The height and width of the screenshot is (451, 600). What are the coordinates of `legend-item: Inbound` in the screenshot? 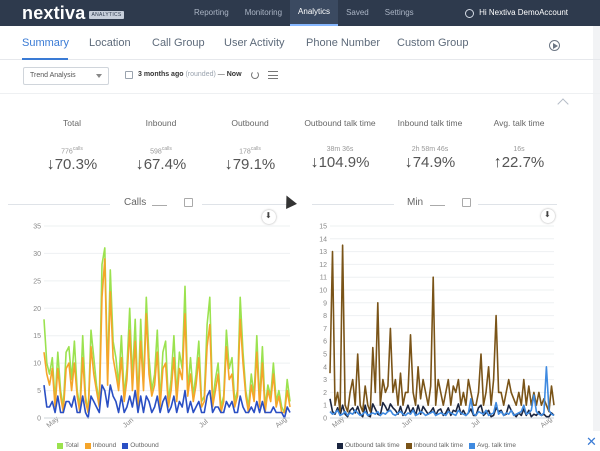 It's located at (100, 445).